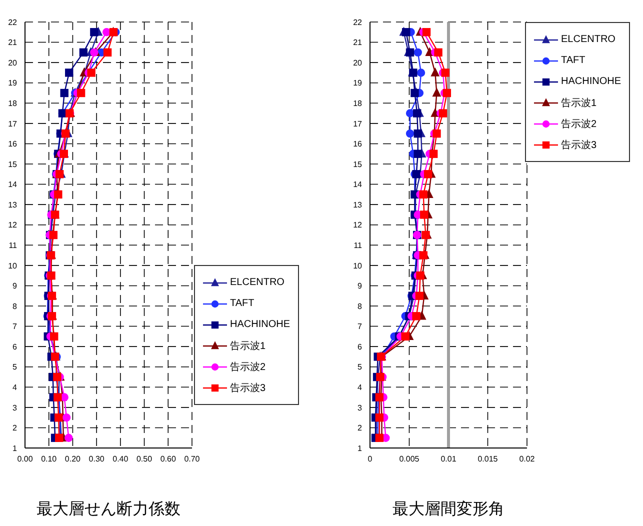 This screenshot has height=526, width=643. I want to click on x-tick-label: 0.00, so click(25, 459).